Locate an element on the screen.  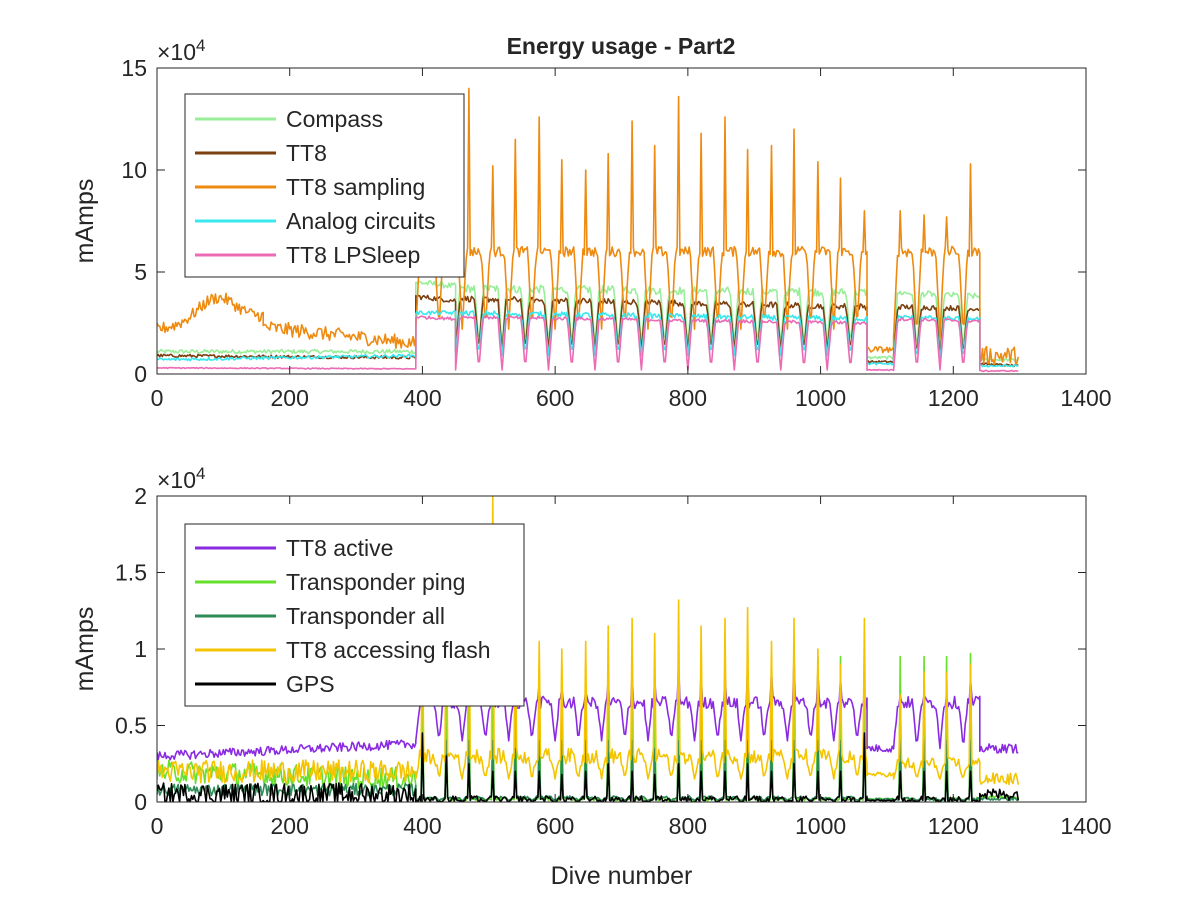
series-line-tt8-active is located at coordinates (588, 708).